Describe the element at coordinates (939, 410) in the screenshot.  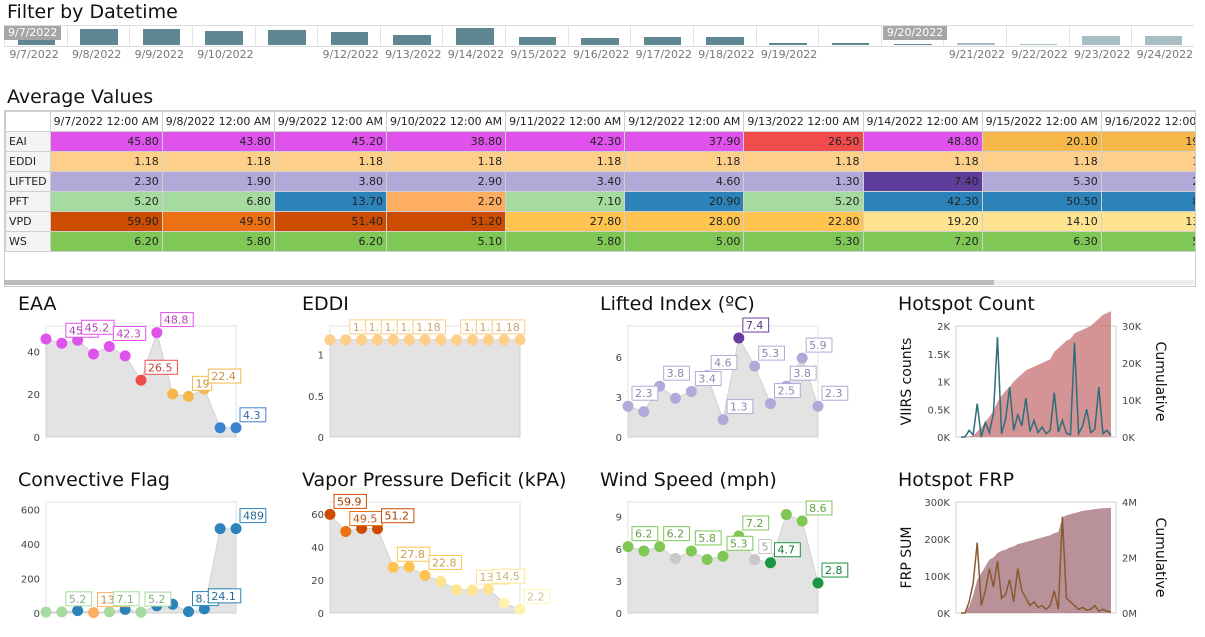
I see `y-tick-label: 0.5K` at that location.